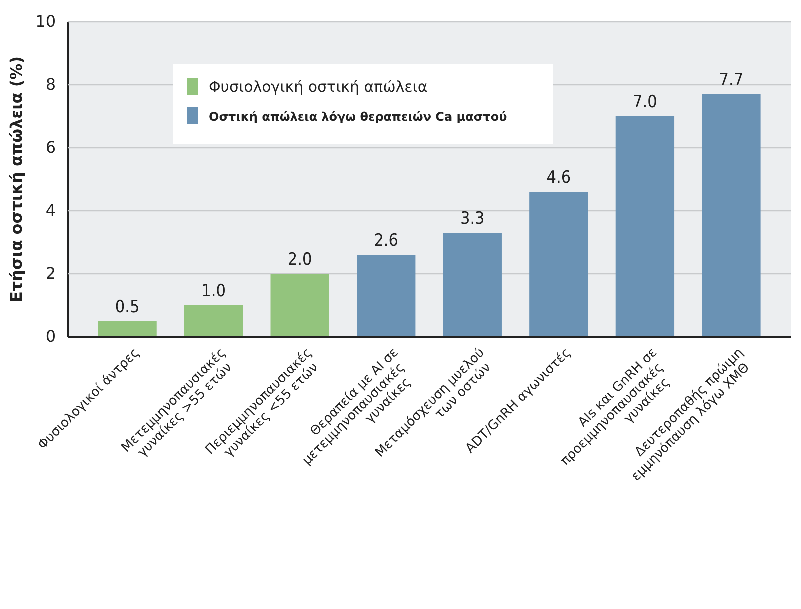  I want to click on y-tick-label: 6, so click(51, 148).